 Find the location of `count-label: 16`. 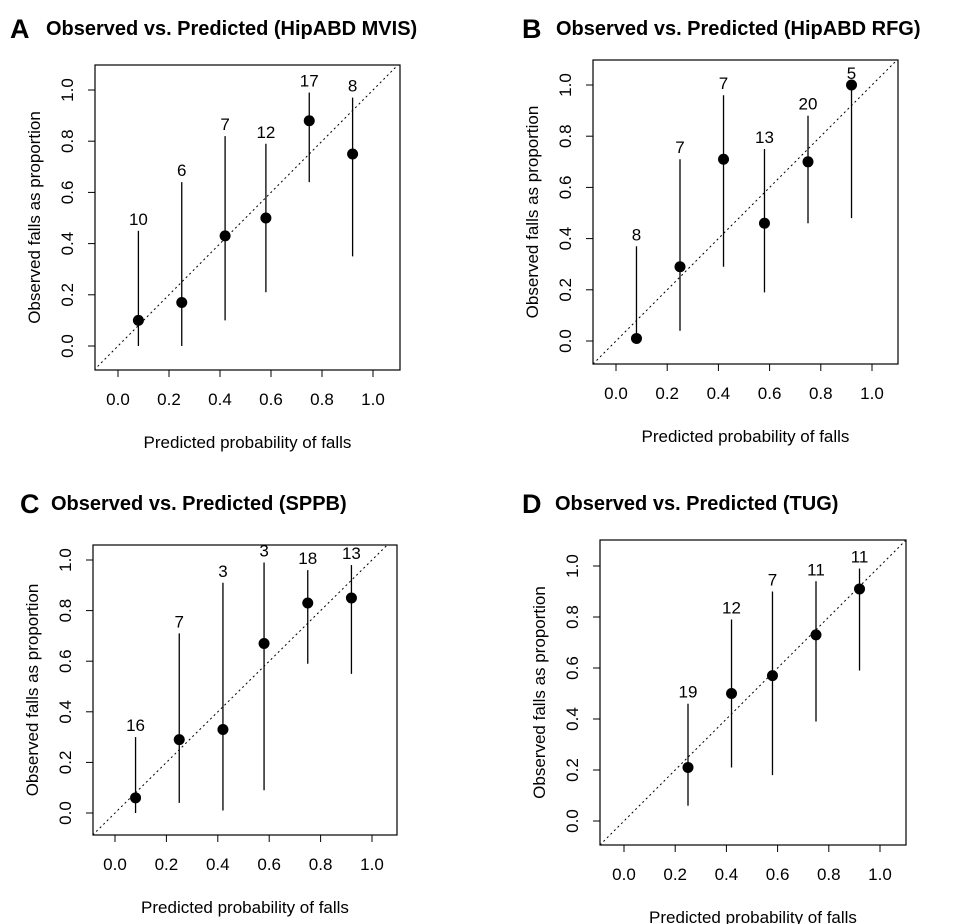

count-label: 16 is located at coordinates (135, 725).